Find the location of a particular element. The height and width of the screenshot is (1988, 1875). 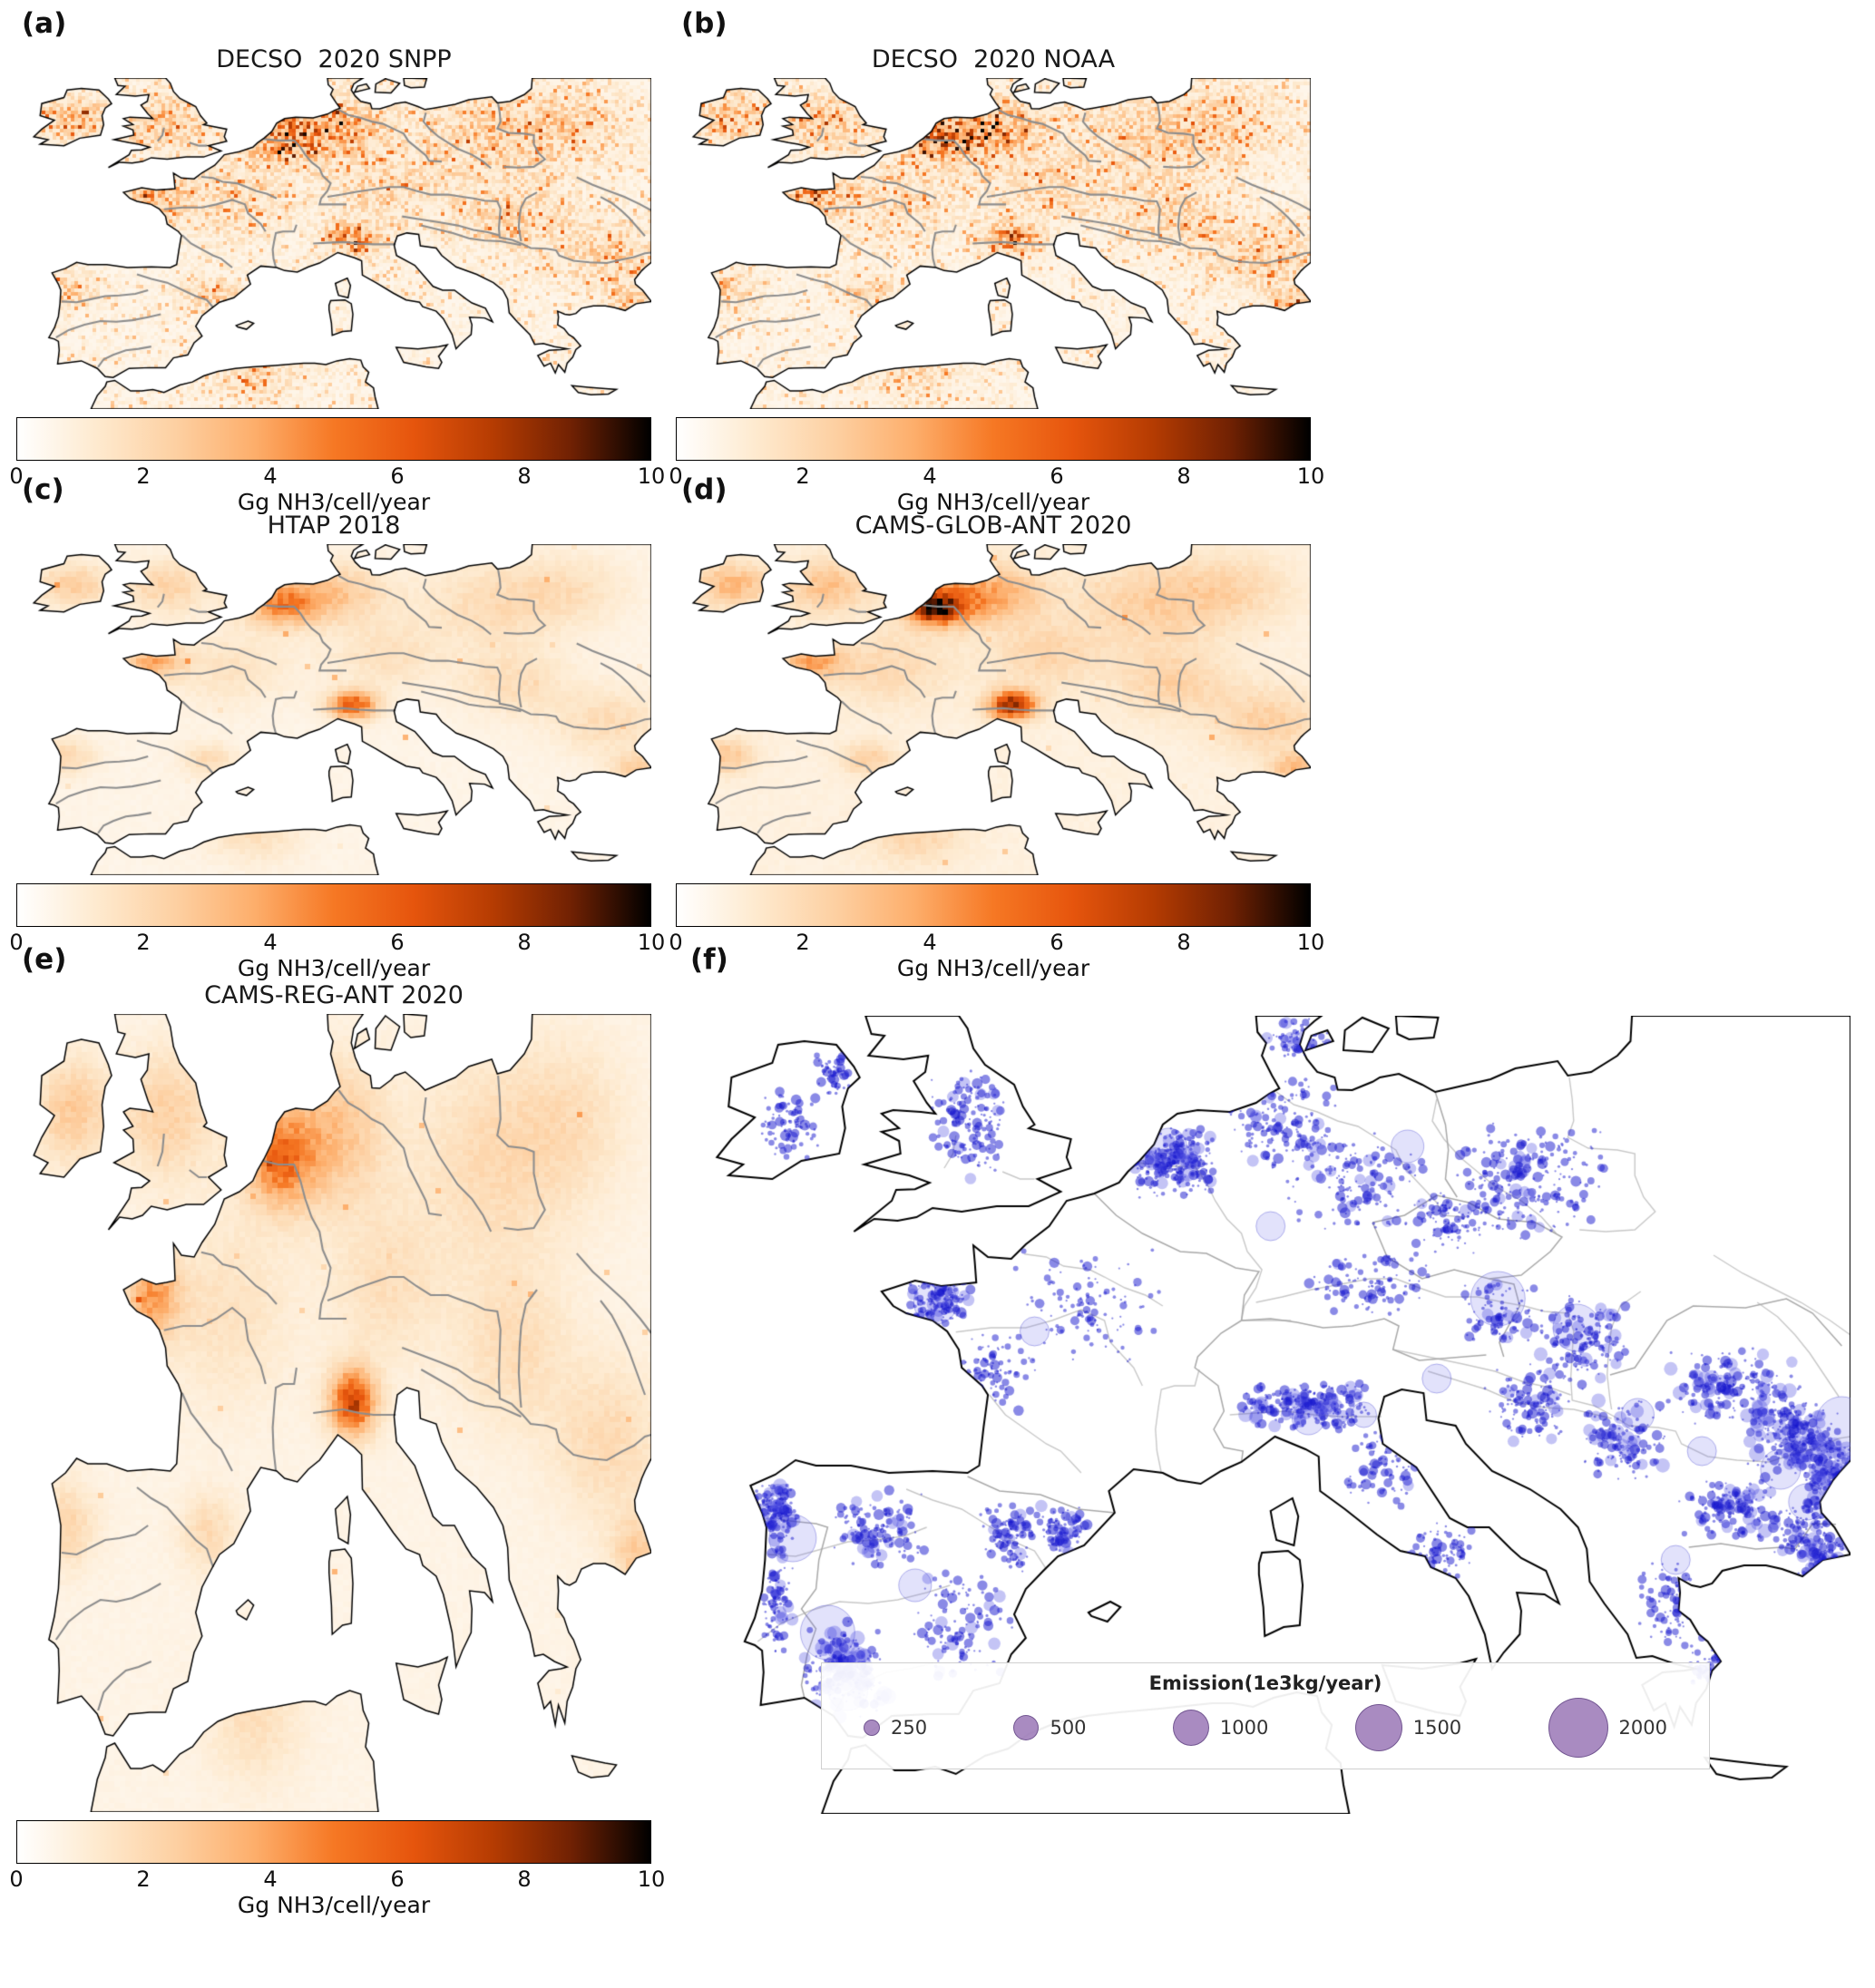

map-e-canvas is located at coordinates (333, 1413).